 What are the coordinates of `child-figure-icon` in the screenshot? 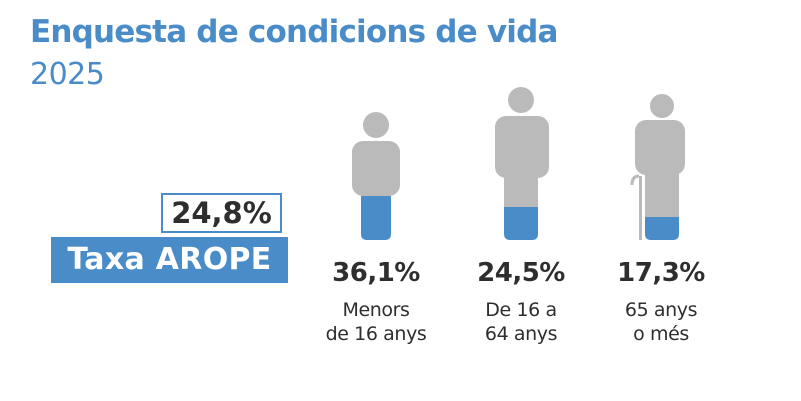 It's located at (376, 175).